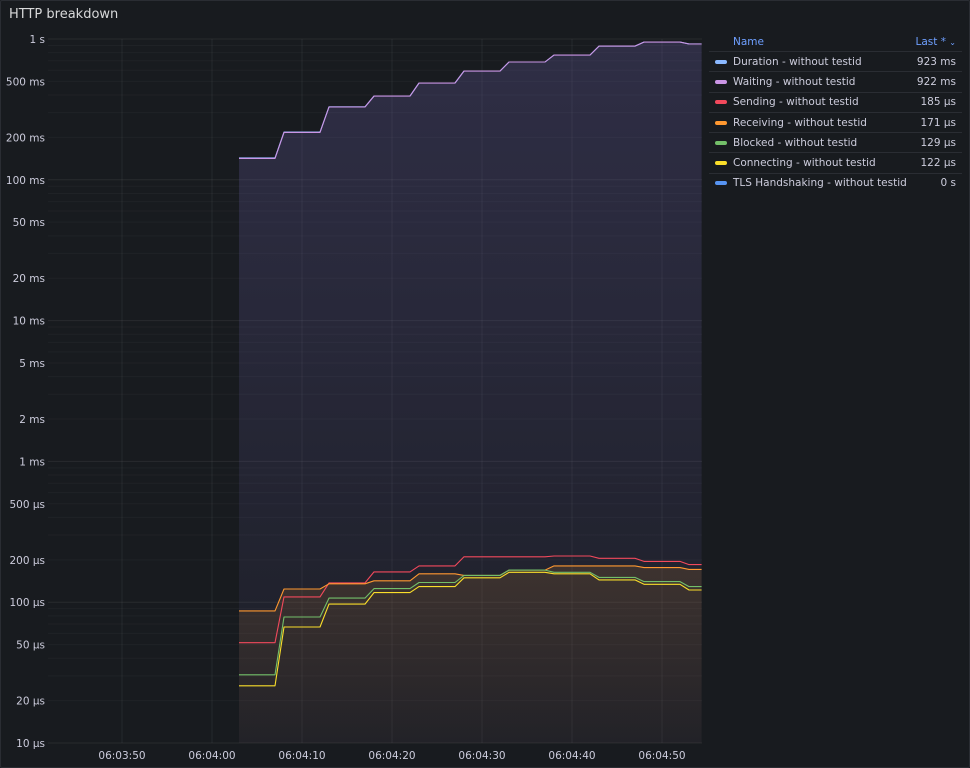 Image resolution: width=970 pixels, height=768 pixels. What do you see at coordinates (938, 122) in the screenshot?
I see `legend-item-last: 171 µs` at bounding box center [938, 122].